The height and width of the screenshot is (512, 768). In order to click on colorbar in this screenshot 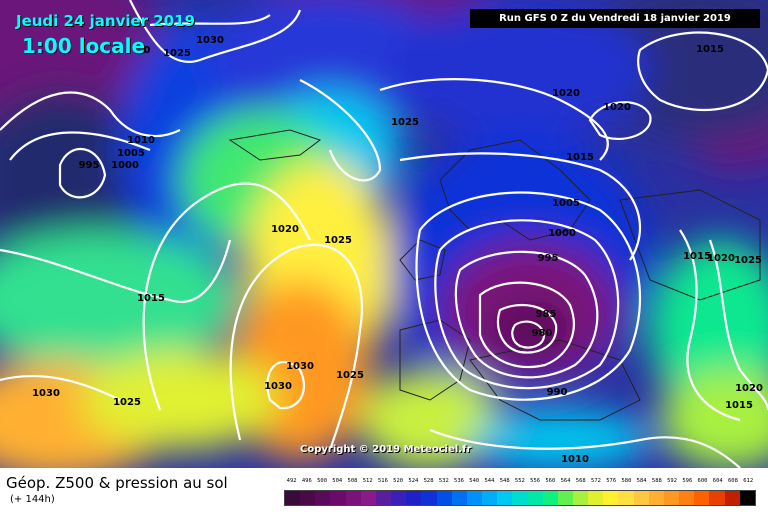, I will do `click(520, 498)`.